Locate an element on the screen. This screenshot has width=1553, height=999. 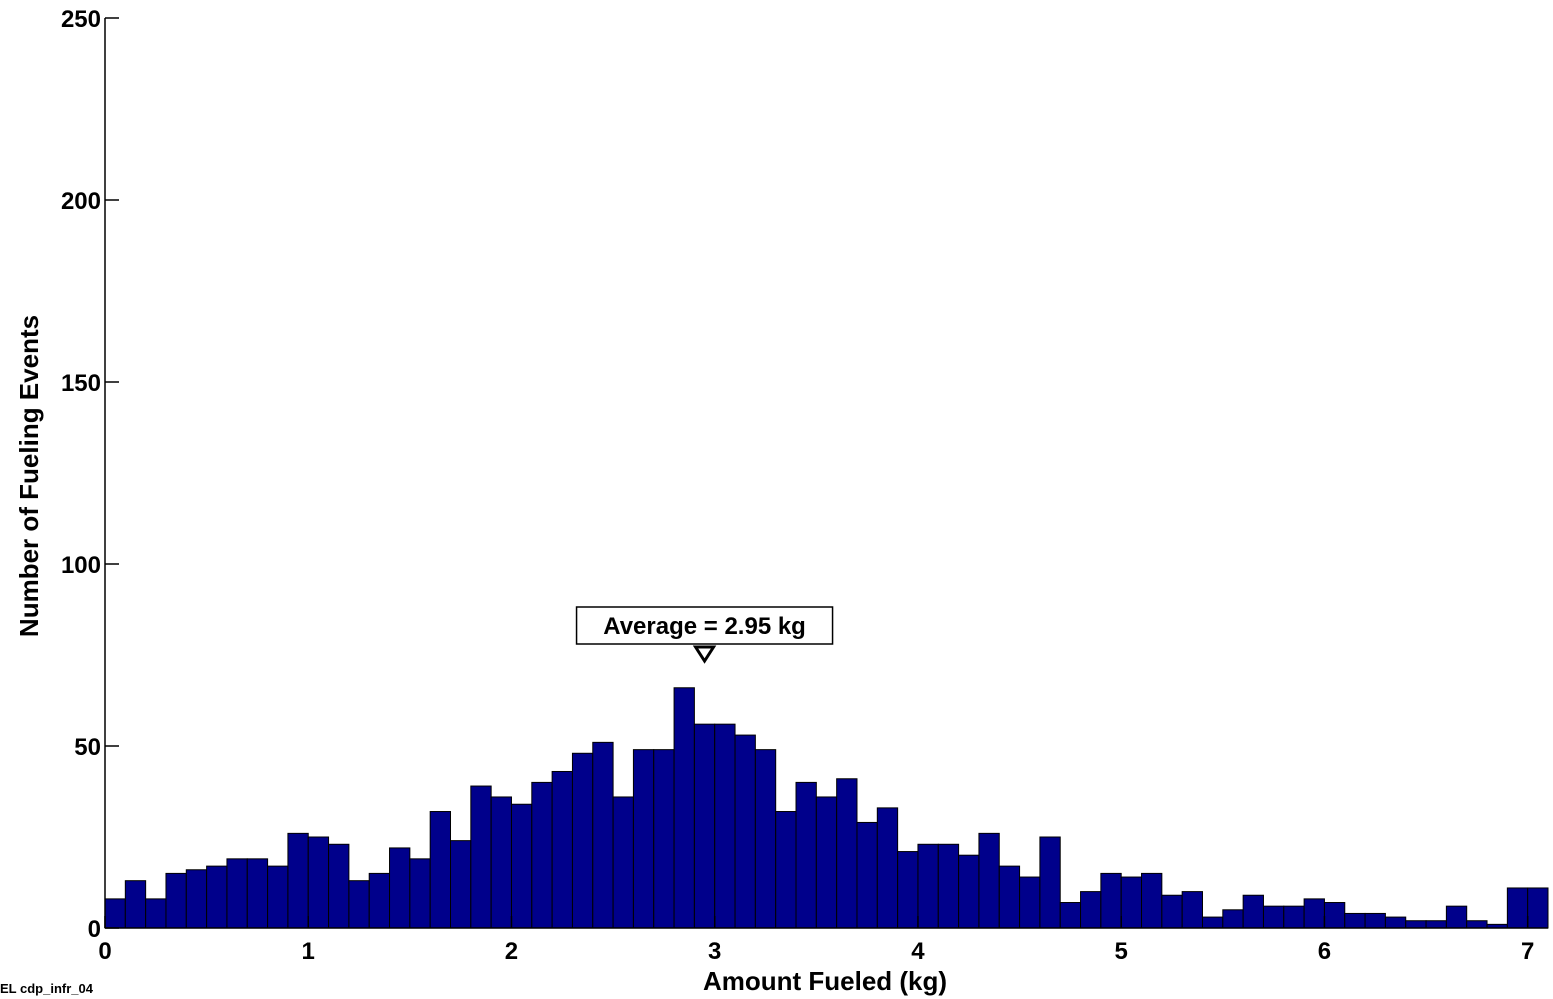
y-axis-ticks: 0 50 100 150 200 250 is located at coordinates (90, 474).